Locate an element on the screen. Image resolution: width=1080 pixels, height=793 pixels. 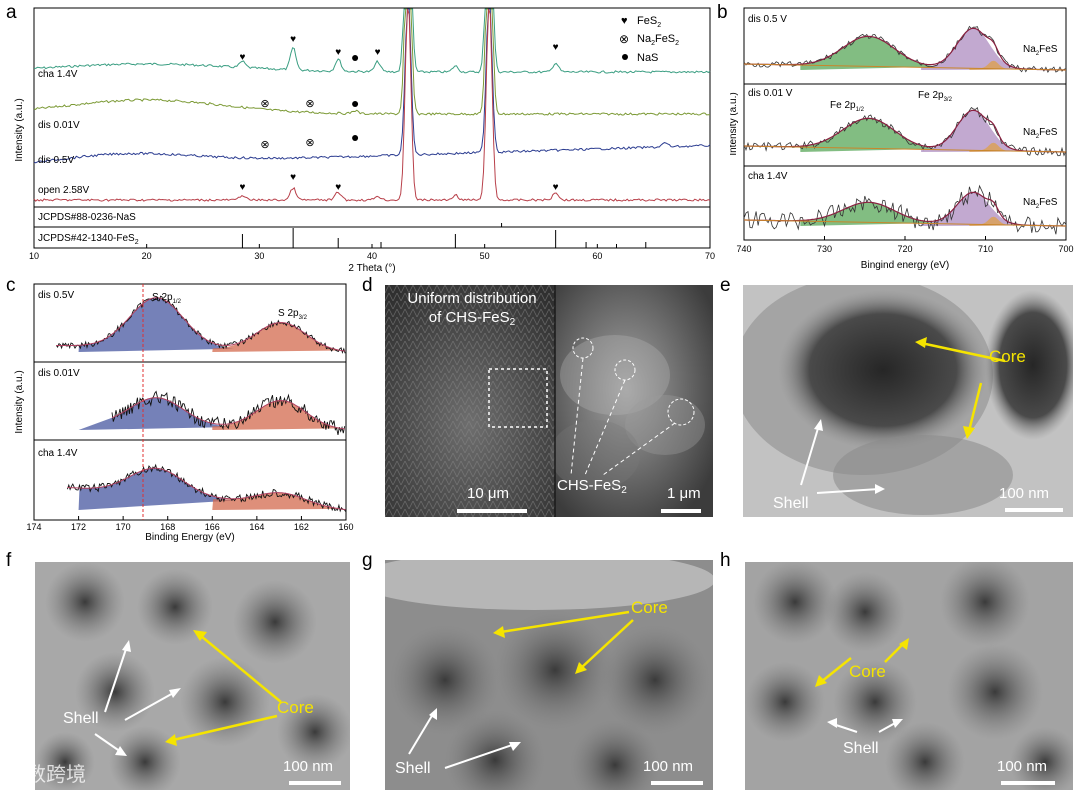
legend-fes2: FeS2 is located at coordinates (649, 22).